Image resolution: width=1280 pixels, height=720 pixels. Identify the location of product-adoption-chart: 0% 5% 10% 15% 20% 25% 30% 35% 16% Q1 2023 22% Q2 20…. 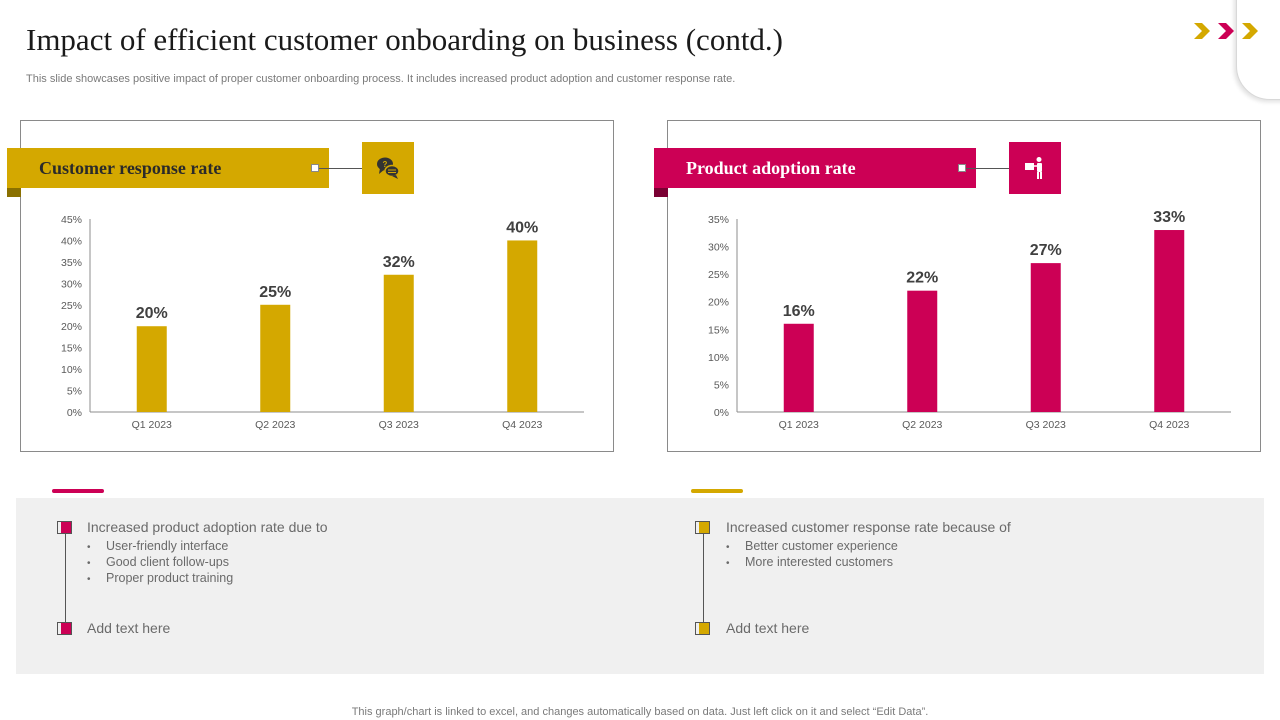
(969, 320).